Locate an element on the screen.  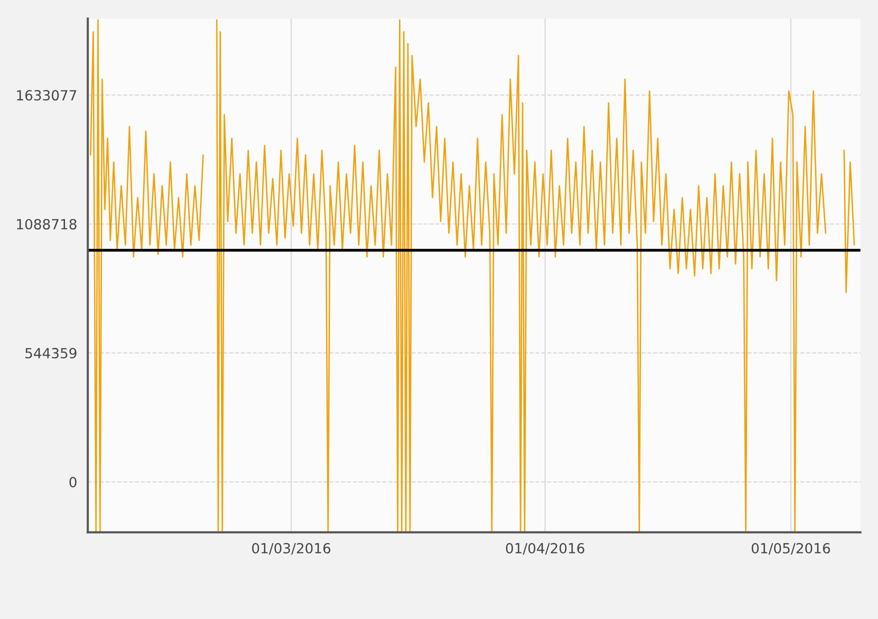
y-tick-label: 0 is located at coordinates (72, 482).